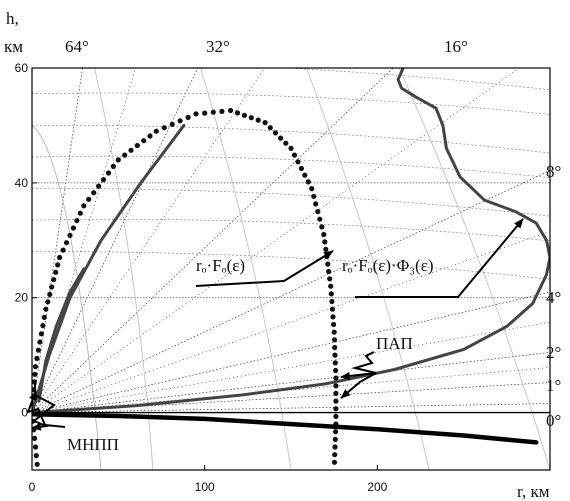 This screenshot has height=501, width=570. Describe the element at coordinates (93, 444) in the screenshot. I see `annotation-mnpp: МНПП` at that location.